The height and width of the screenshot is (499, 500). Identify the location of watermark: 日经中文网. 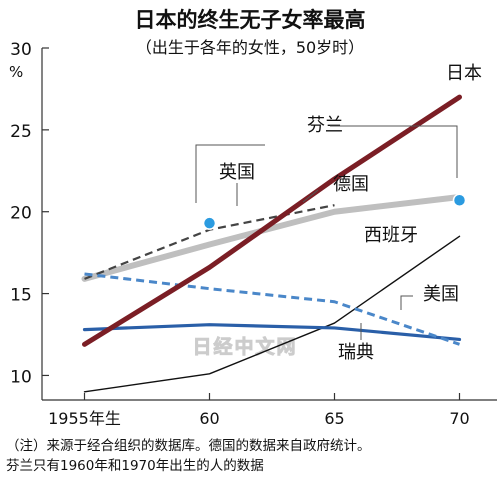
(244, 346).